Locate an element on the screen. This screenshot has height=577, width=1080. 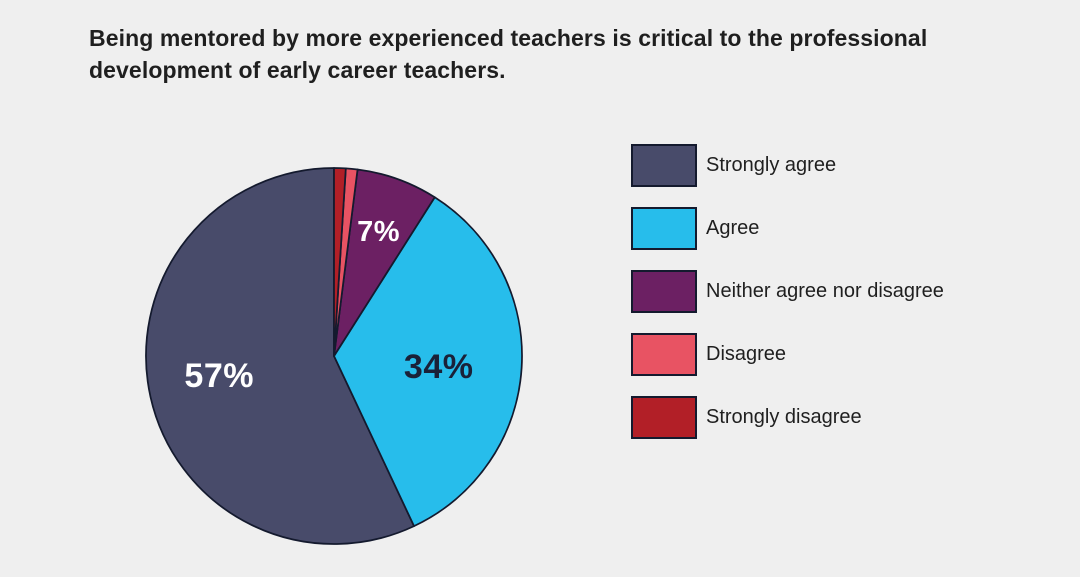
legend-item-strongly-agree: Strongly agree is located at coordinates (787, 165).